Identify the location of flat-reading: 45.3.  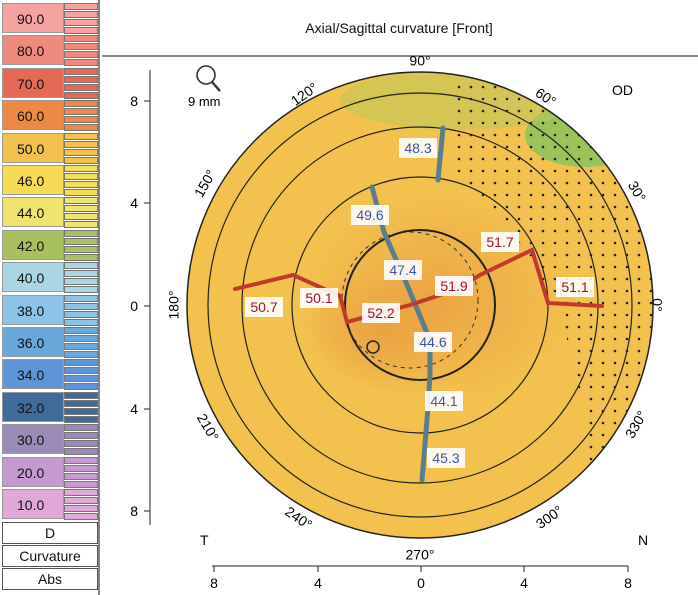
(445, 458).